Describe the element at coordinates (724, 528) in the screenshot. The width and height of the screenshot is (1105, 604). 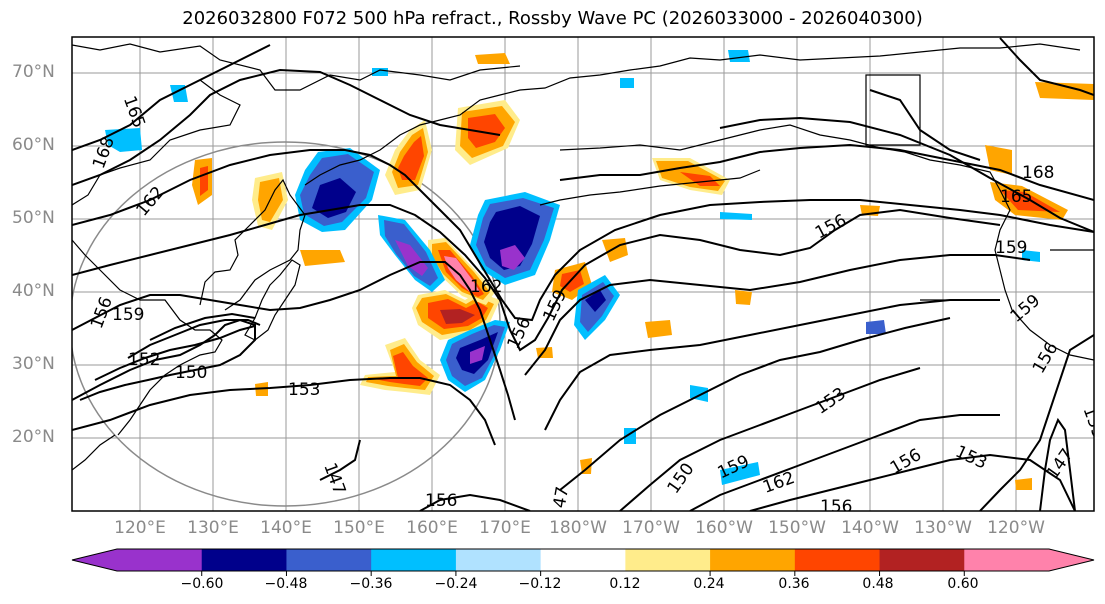
I see `longitude-label: 160°W` at that location.